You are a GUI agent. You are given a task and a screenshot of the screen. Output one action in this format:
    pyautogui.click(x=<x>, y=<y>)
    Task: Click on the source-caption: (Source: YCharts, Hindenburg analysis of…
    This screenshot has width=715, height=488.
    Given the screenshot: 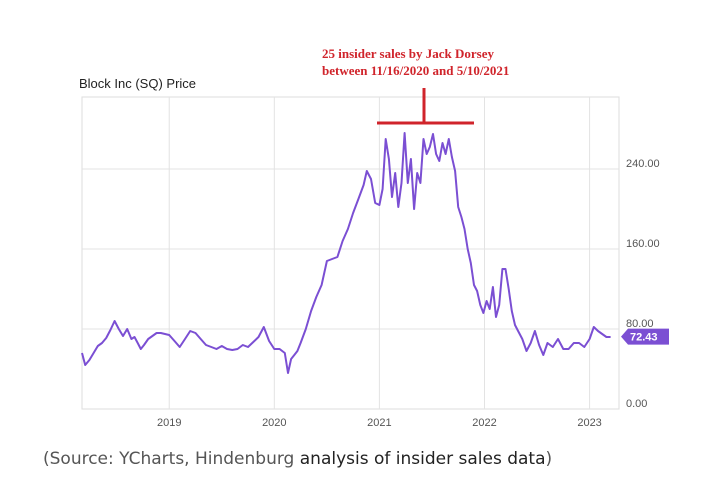 What is the action you would take?
    pyautogui.click(x=297, y=459)
    